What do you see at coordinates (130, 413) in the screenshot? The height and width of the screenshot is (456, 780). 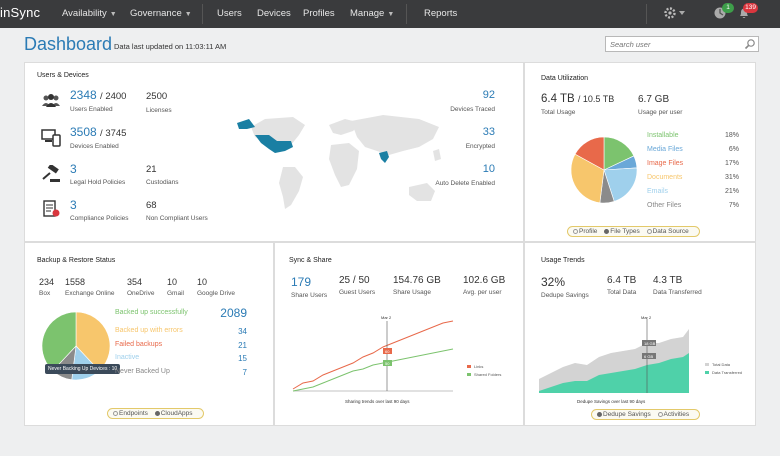 I see `tab-endpoints: Endpoints` at bounding box center [130, 413].